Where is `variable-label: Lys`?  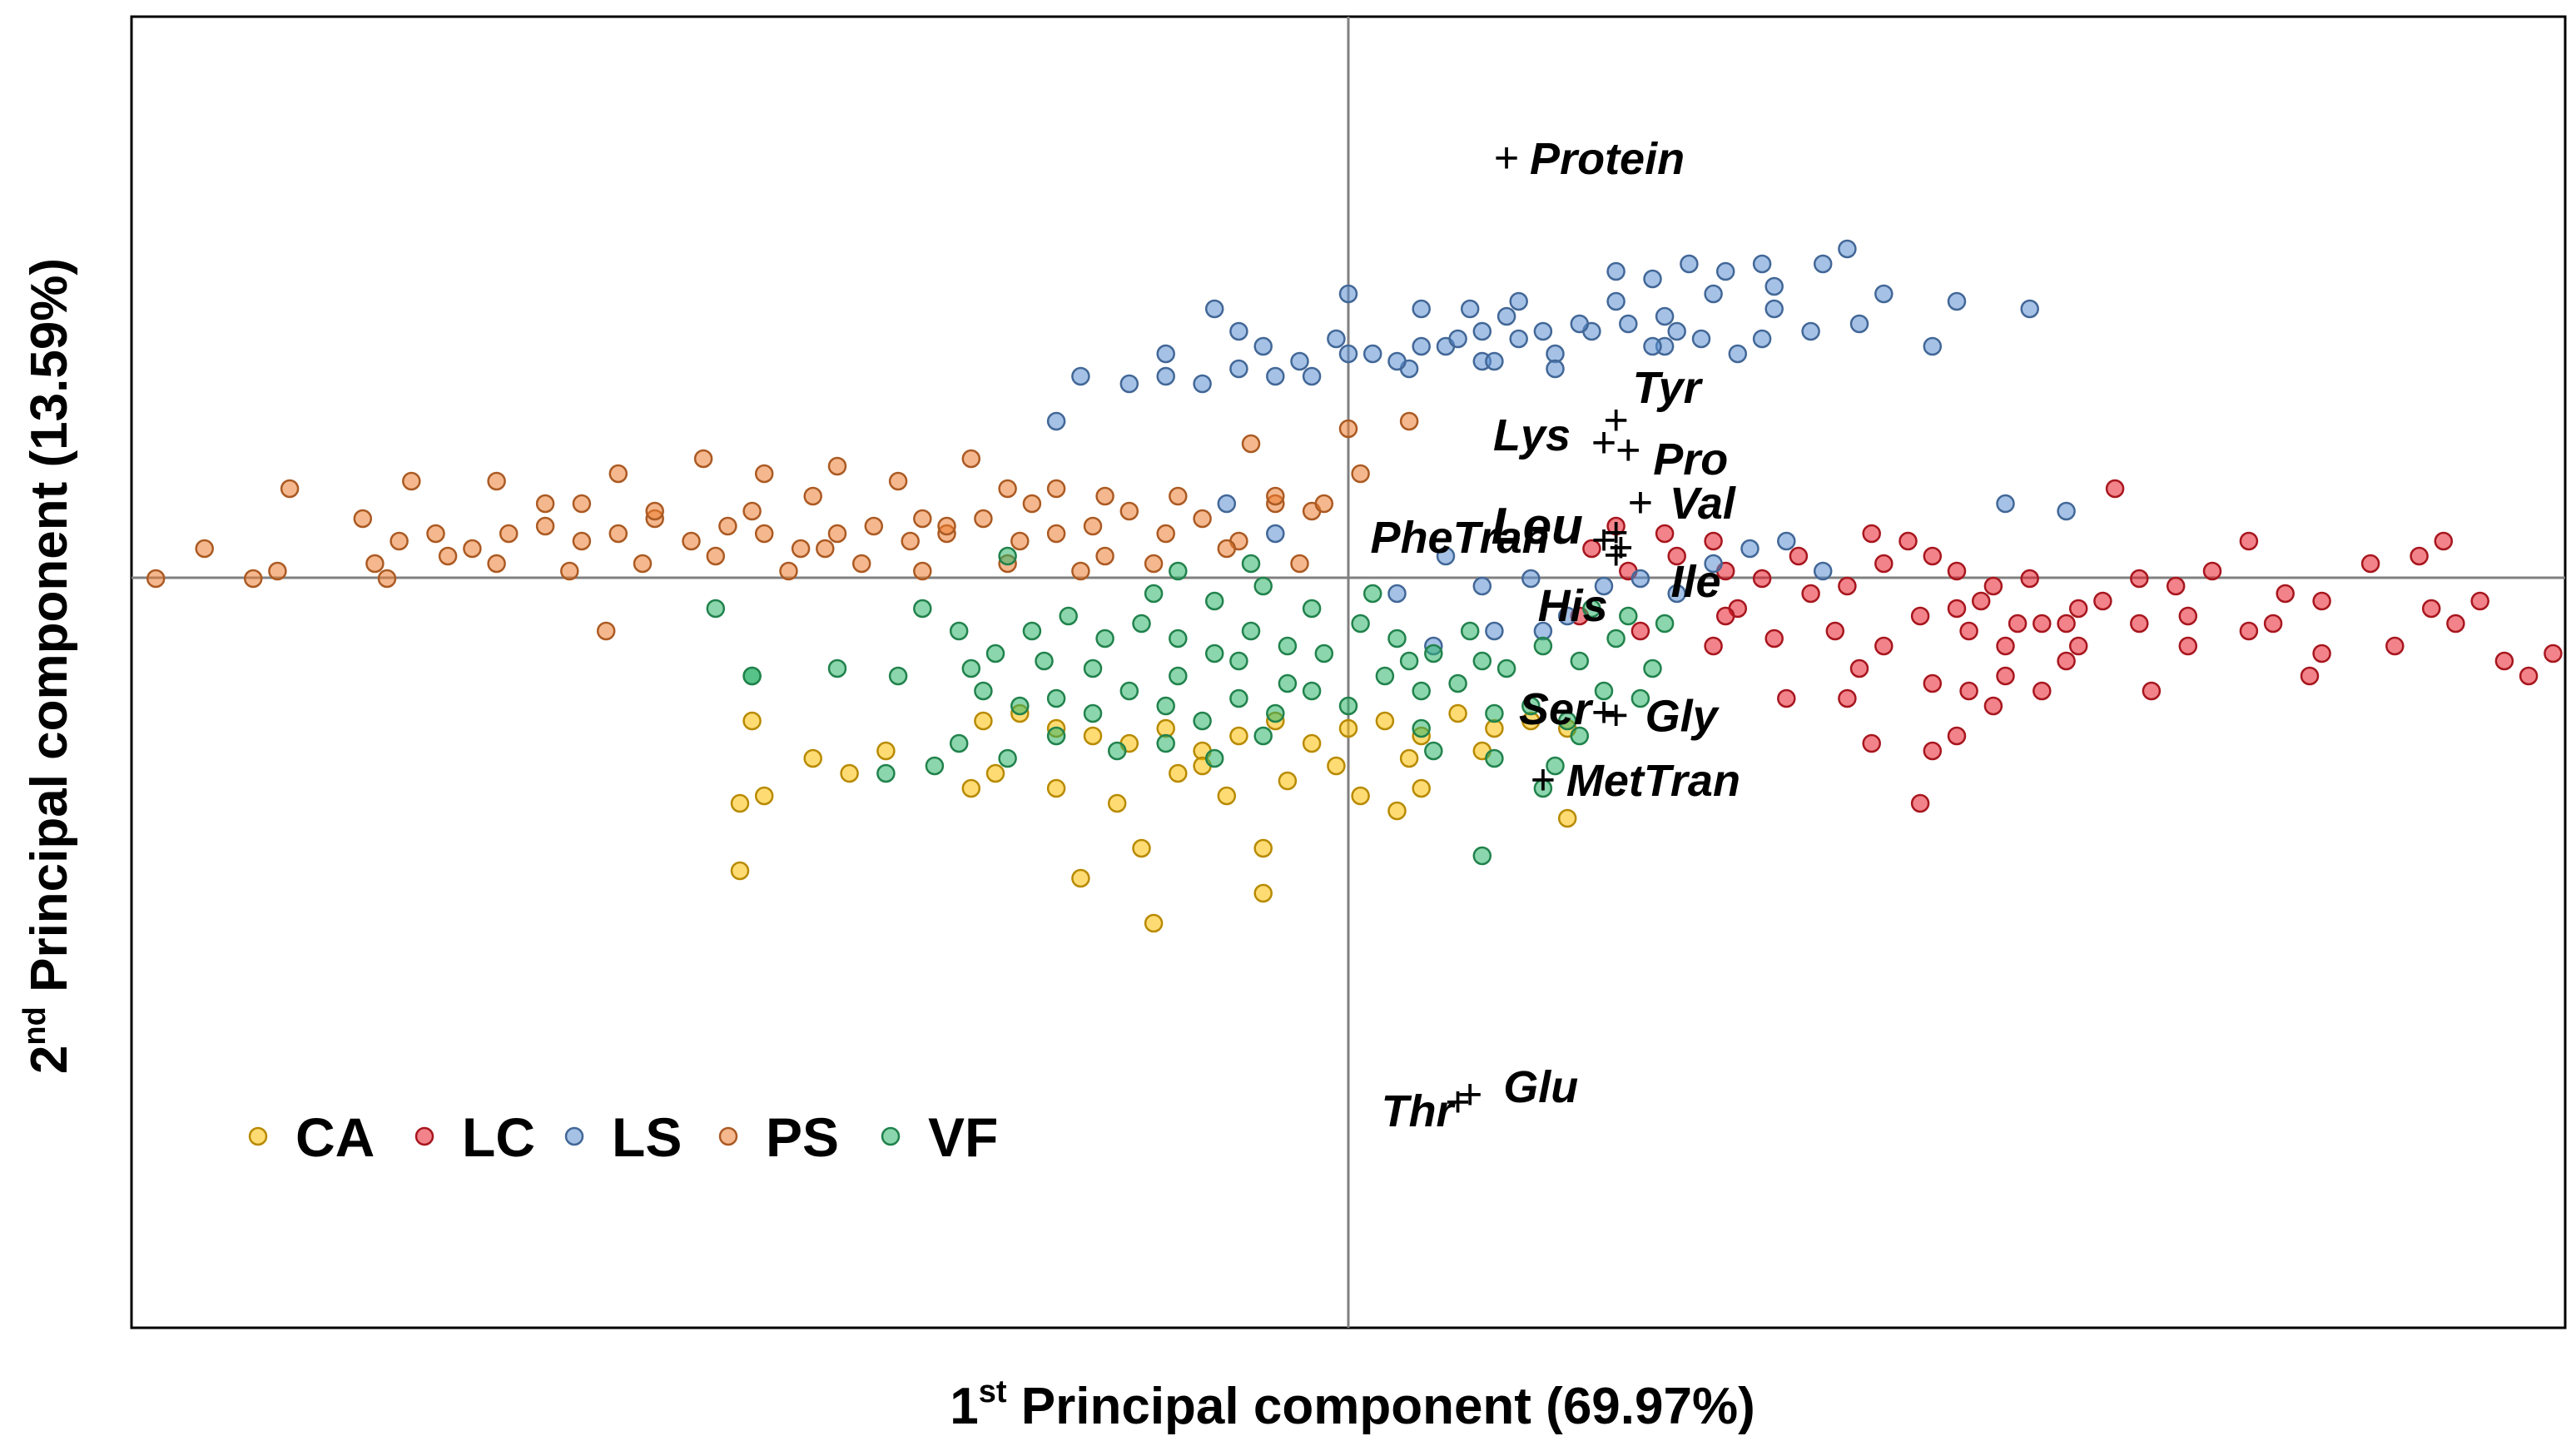
variable-label: Lys is located at coordinates (1532, 435).